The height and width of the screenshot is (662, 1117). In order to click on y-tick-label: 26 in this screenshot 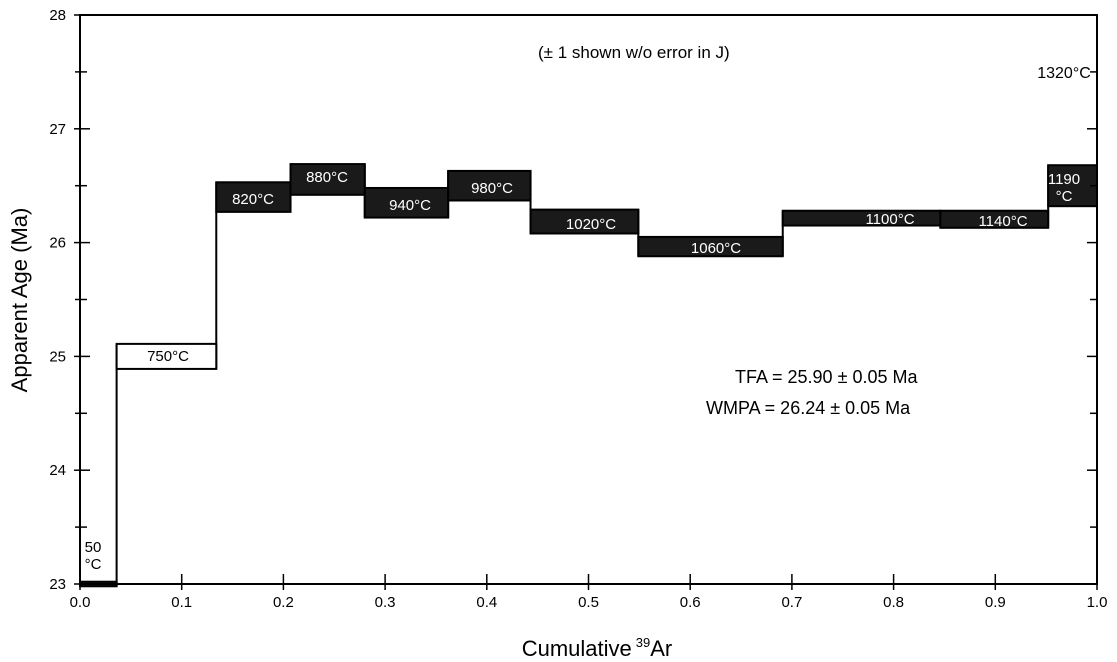, I will do `click(57, 243)`.